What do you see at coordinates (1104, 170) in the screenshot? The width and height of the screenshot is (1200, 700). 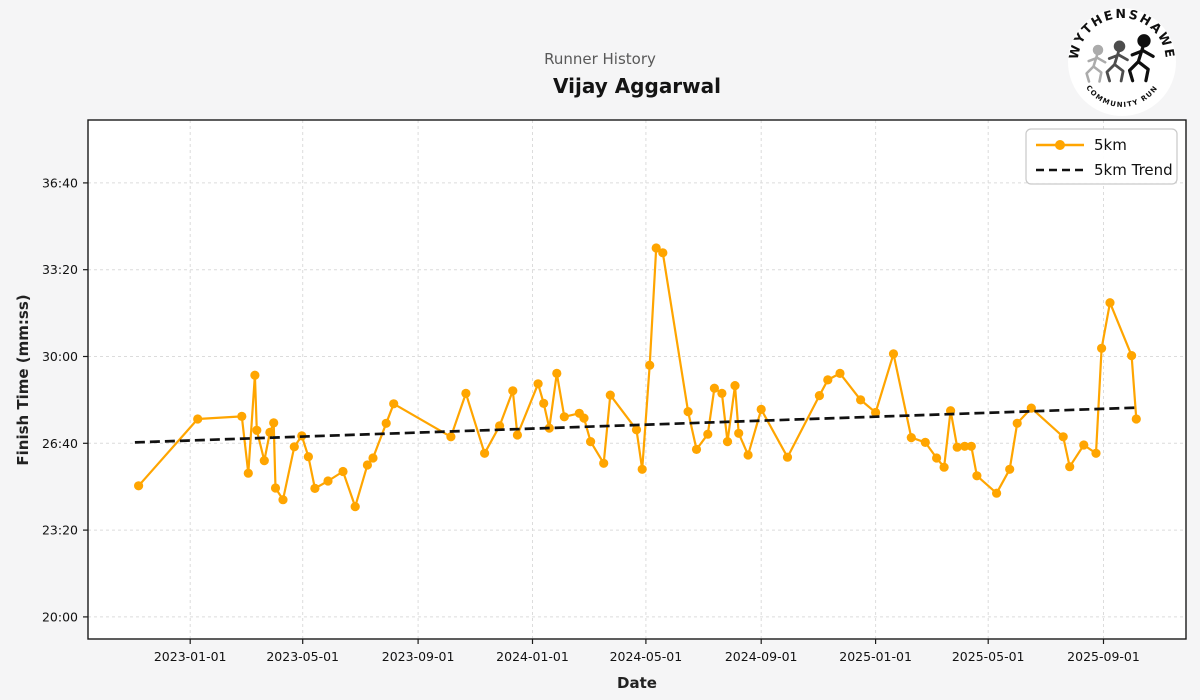 I see `legend-item-5km-trend: 5km Trend` at bounding box center [1104, 170].